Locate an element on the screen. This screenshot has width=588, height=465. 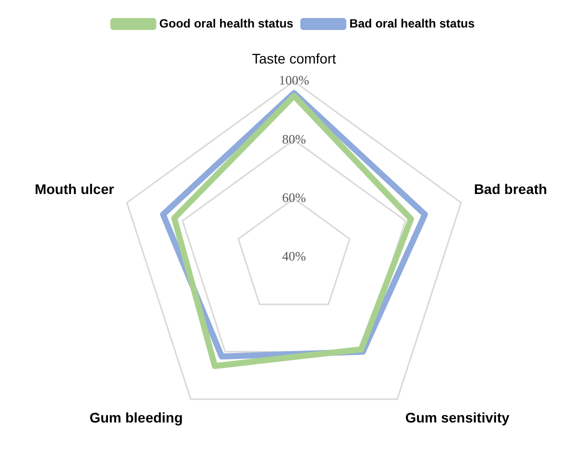
legend-label: Good oral health status is located at coordinates (226, 23).